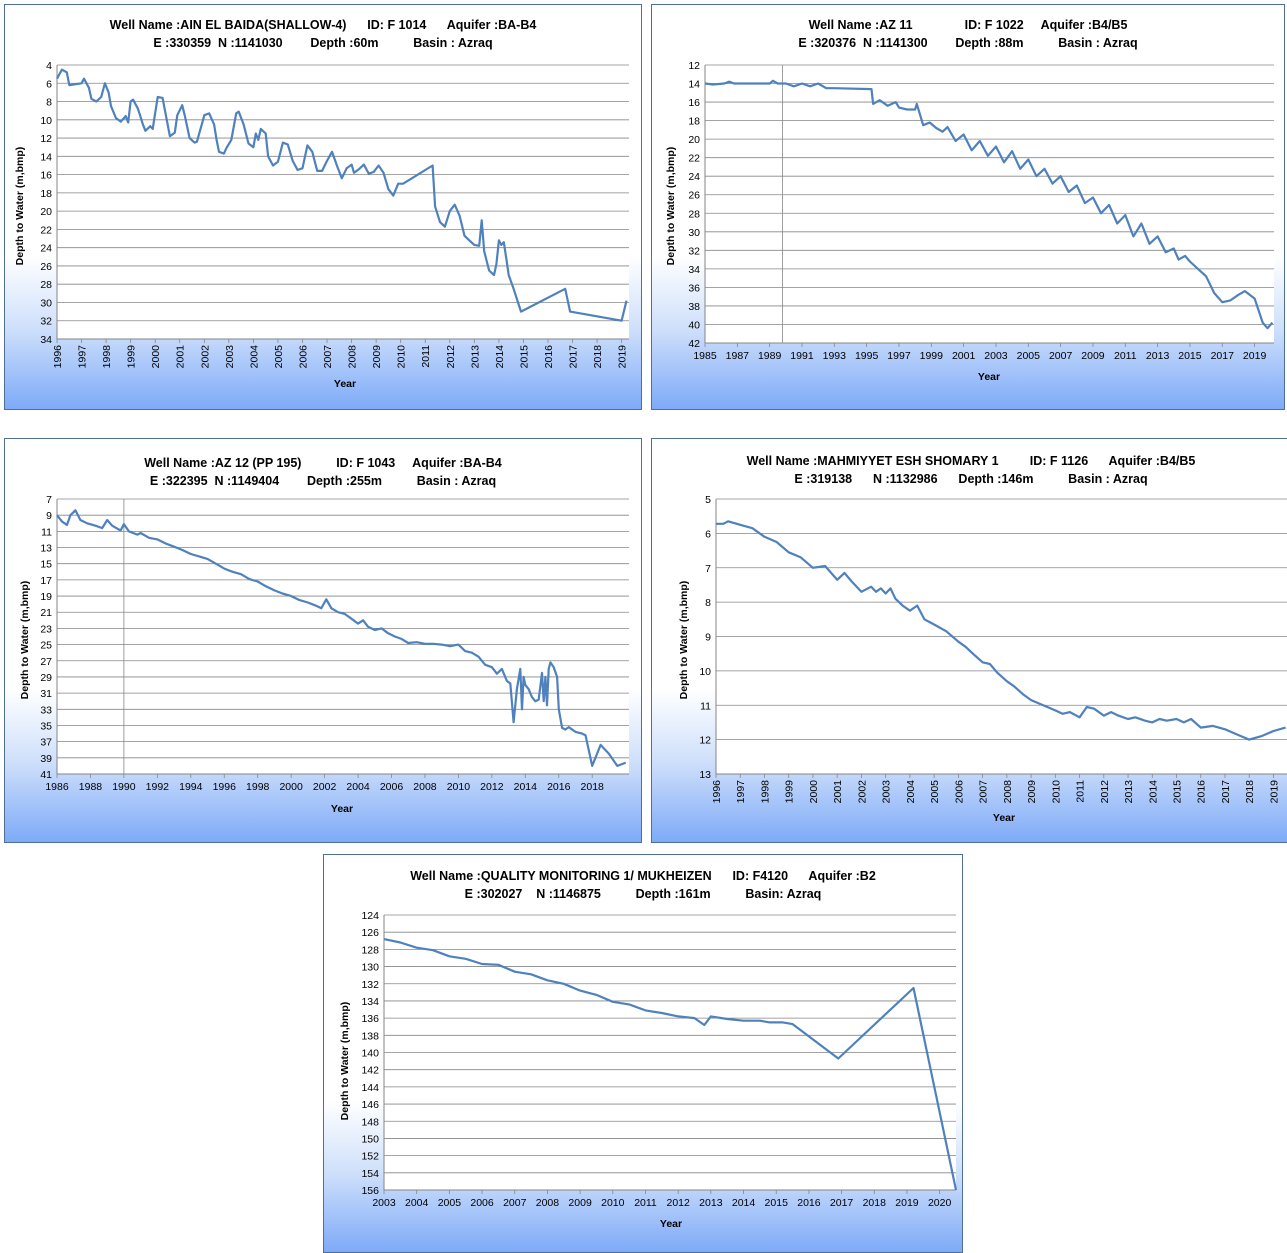  Describe the element at coordinates (46, 597) in the screenshot. I see `y-tick-label: 19` at that location.